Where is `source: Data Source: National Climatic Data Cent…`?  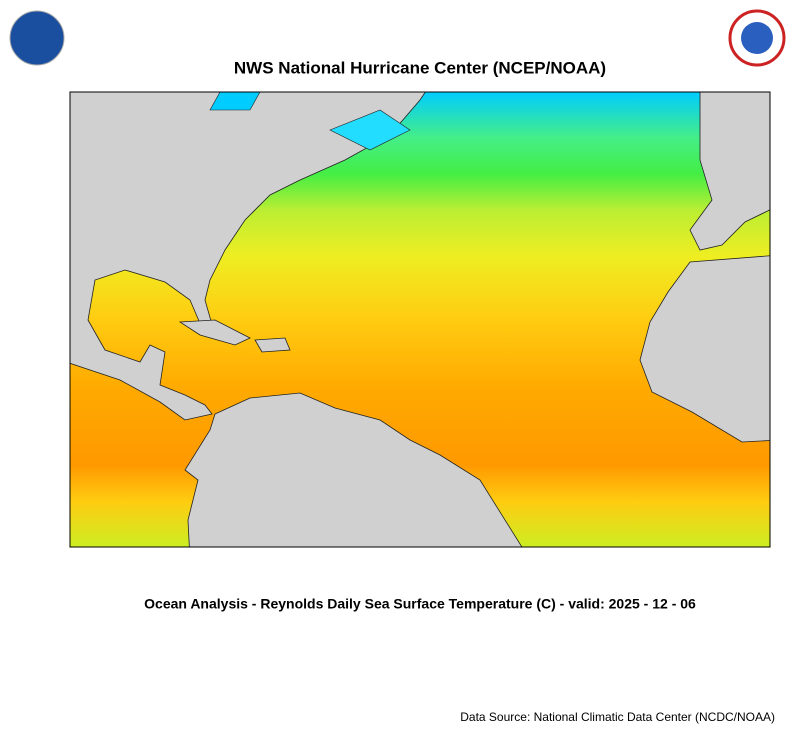
source: Data Source: National Climatic Data Cent… is located at coordinates (617, 717).